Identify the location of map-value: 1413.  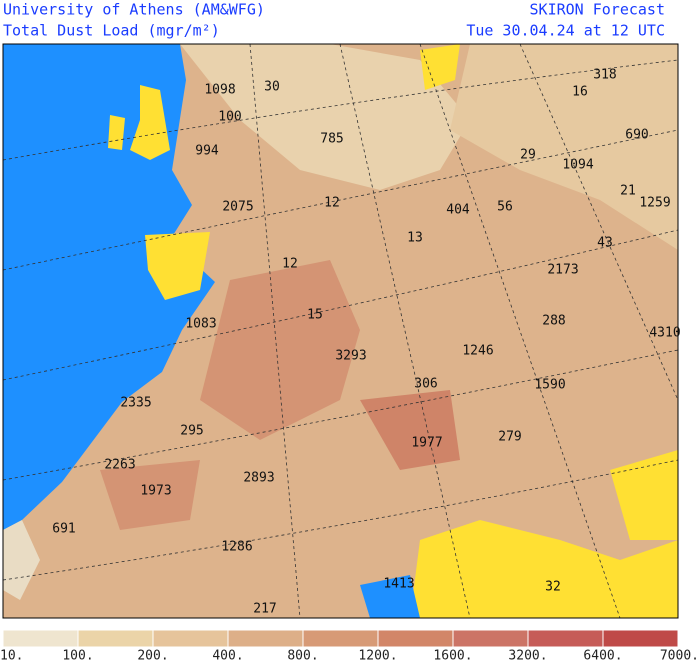
(398, 584).